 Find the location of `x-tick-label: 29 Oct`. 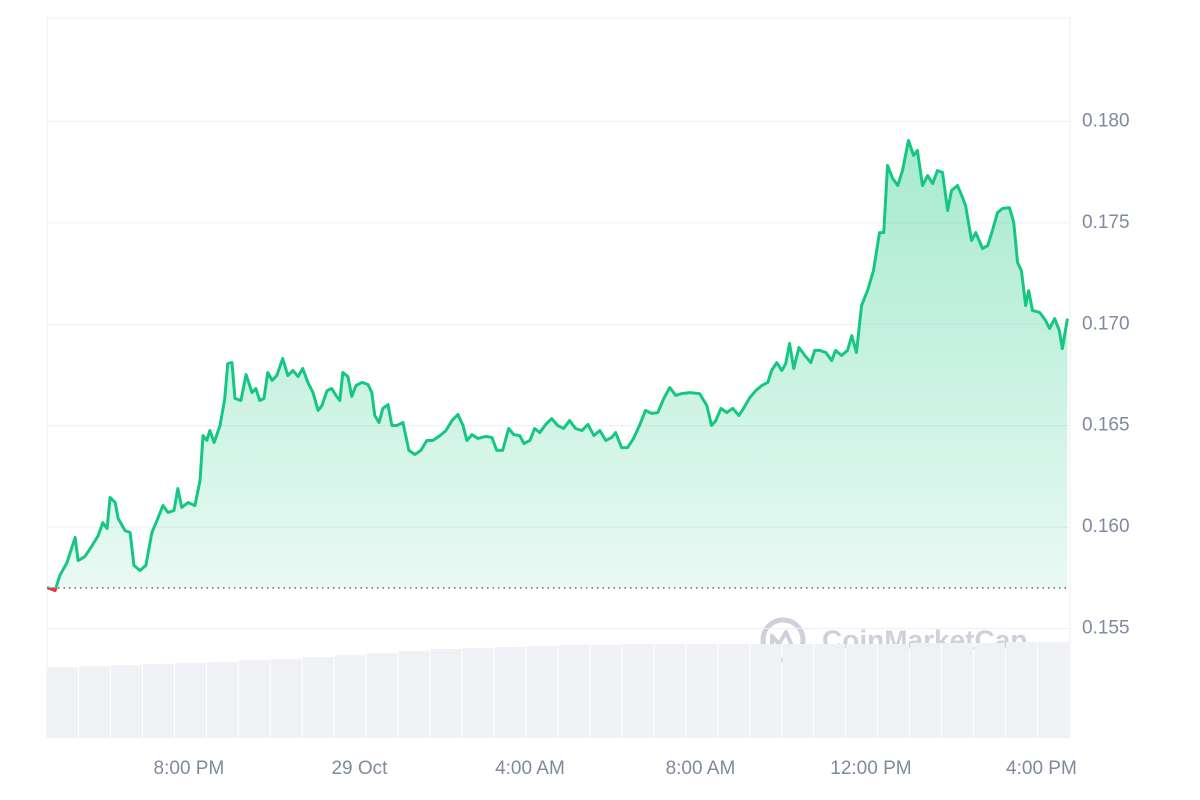

x-tick-label: 29 Oct is located at coordinates (359, 768).